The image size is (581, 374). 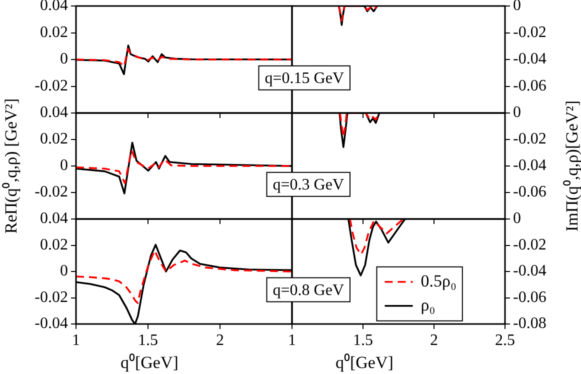 What do you see at coordinates (308, 185) in the screenshot?
I see `annotation: q=0.3 GeV` at bounding box center [308, 185].